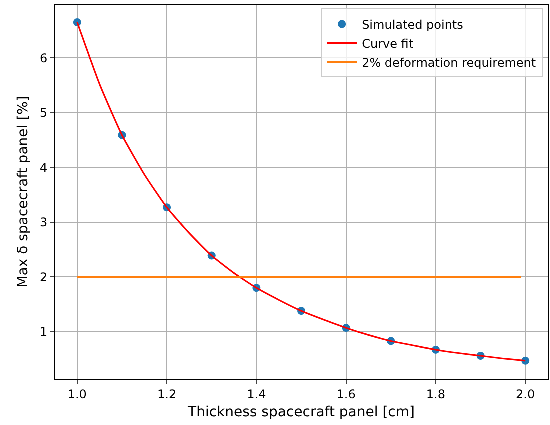  I want to click on legend-label: 2% deformation requirement, so click(449, 63).